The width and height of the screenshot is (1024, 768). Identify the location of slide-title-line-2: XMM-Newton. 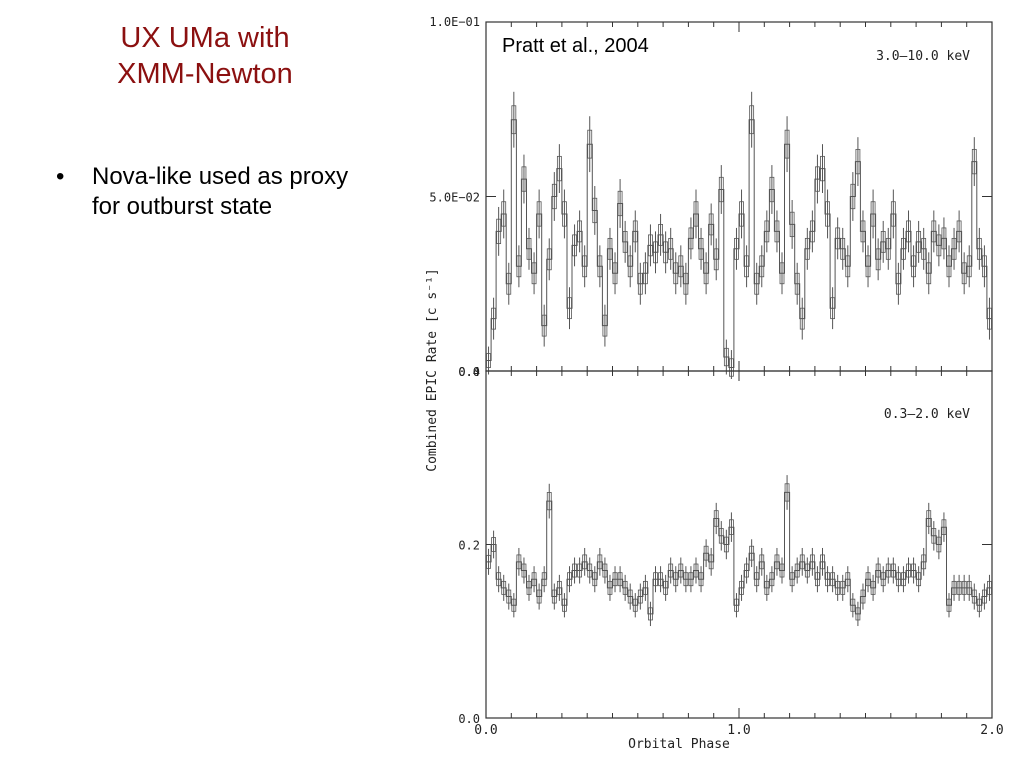
(205, 74).